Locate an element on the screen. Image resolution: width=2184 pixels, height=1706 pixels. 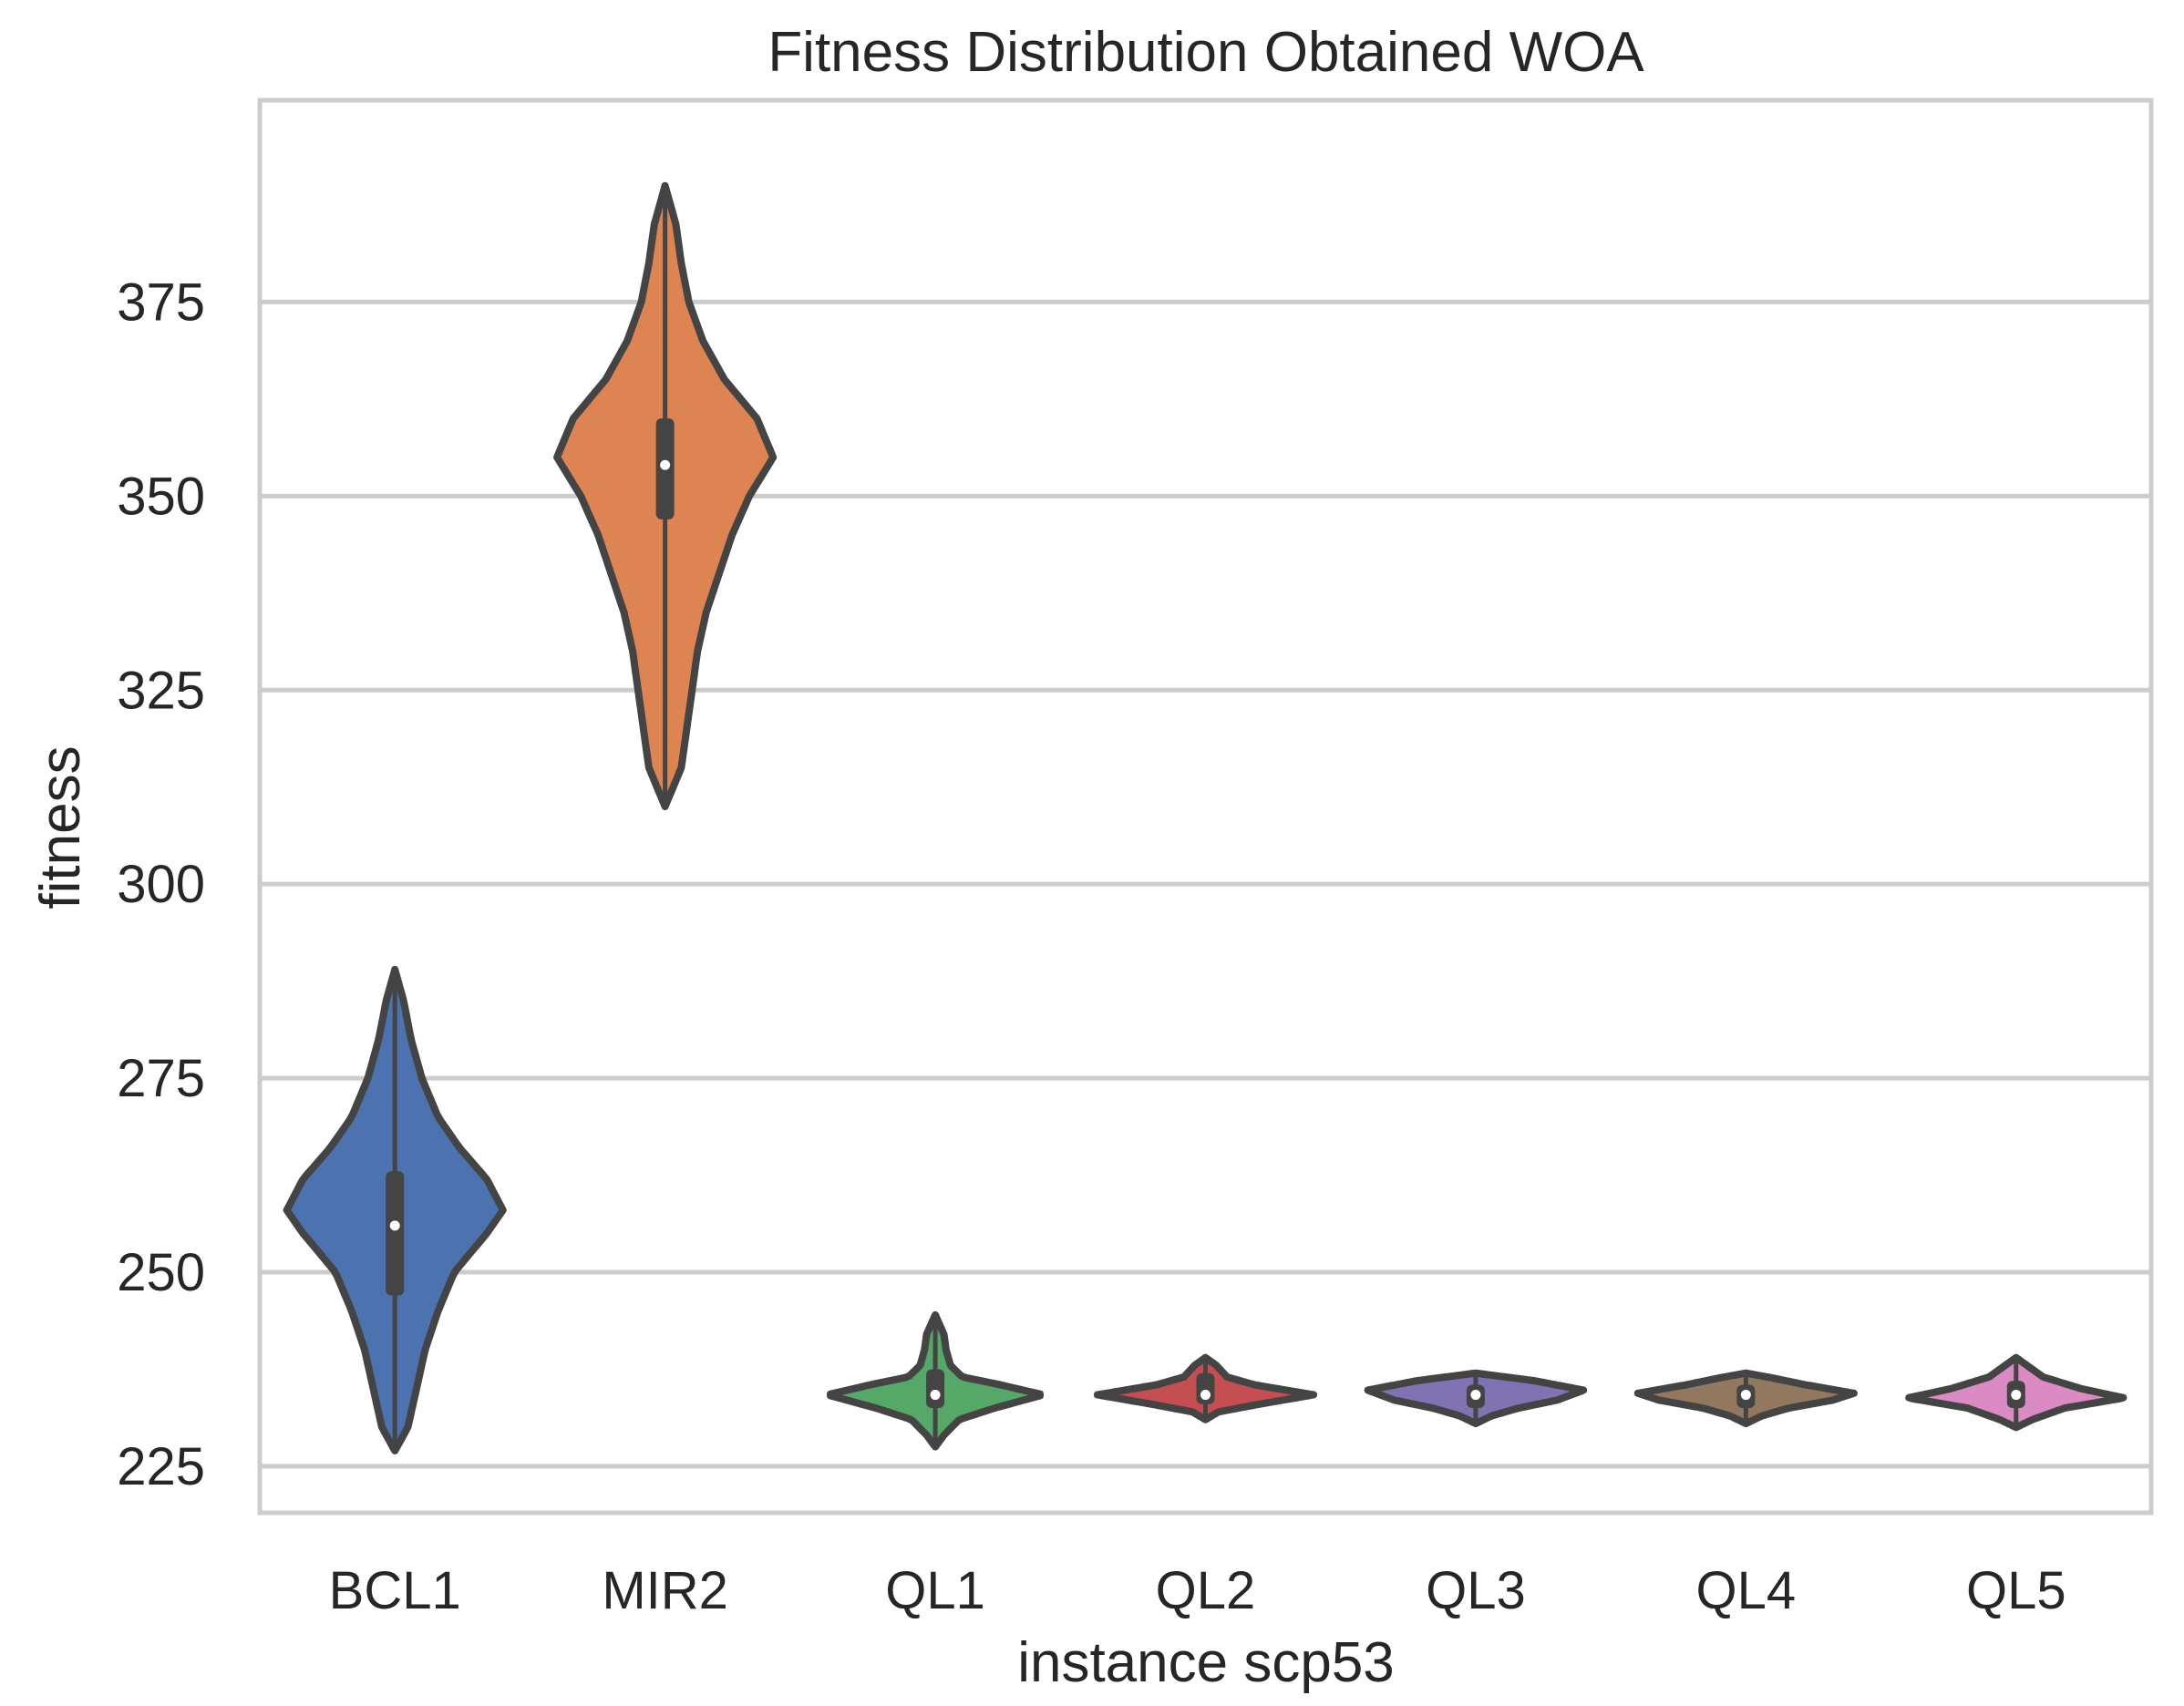
x-tick-label: QL3 is located at coordinates (1476, 1590).